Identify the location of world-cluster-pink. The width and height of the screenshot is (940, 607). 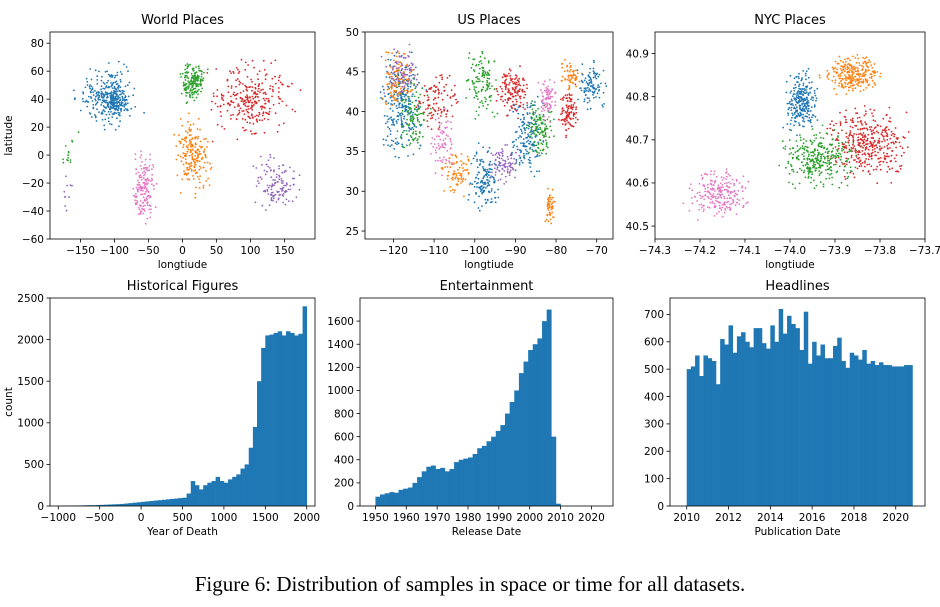
(145, 187).